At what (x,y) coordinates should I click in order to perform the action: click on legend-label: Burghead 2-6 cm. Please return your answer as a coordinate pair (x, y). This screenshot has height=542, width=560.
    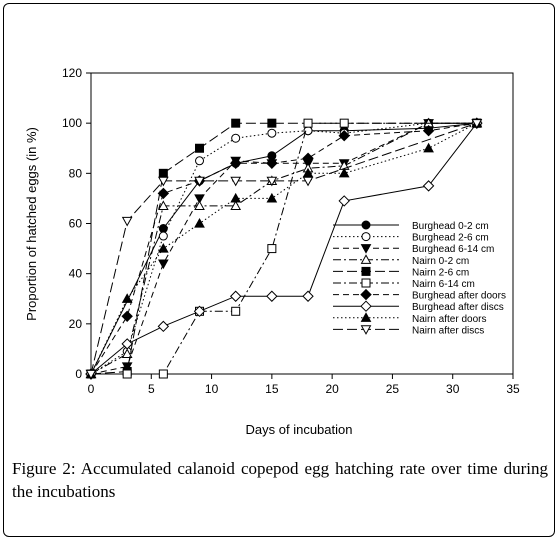
    Looking at the image, I should click on (450, 238).